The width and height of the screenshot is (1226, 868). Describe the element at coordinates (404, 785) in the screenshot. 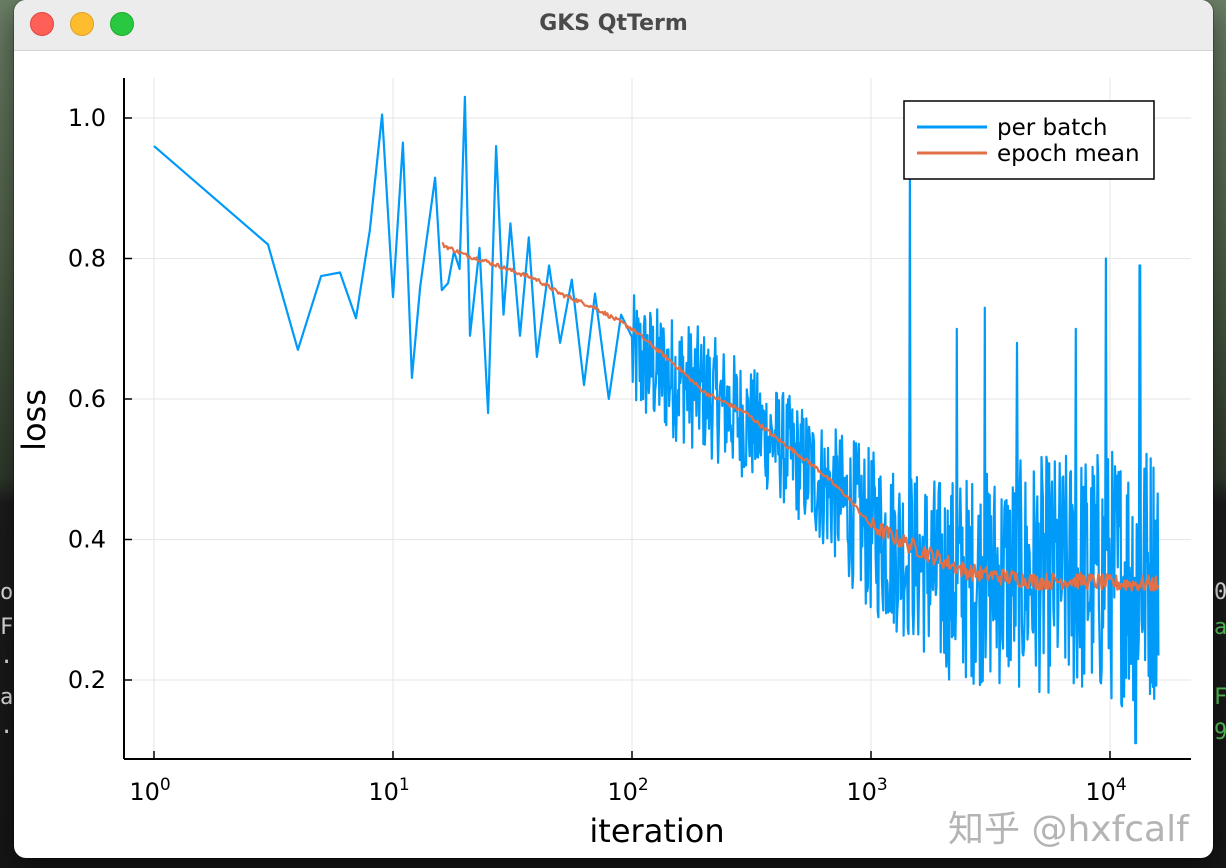

I see `x-tick-exponent: 1` at that location.